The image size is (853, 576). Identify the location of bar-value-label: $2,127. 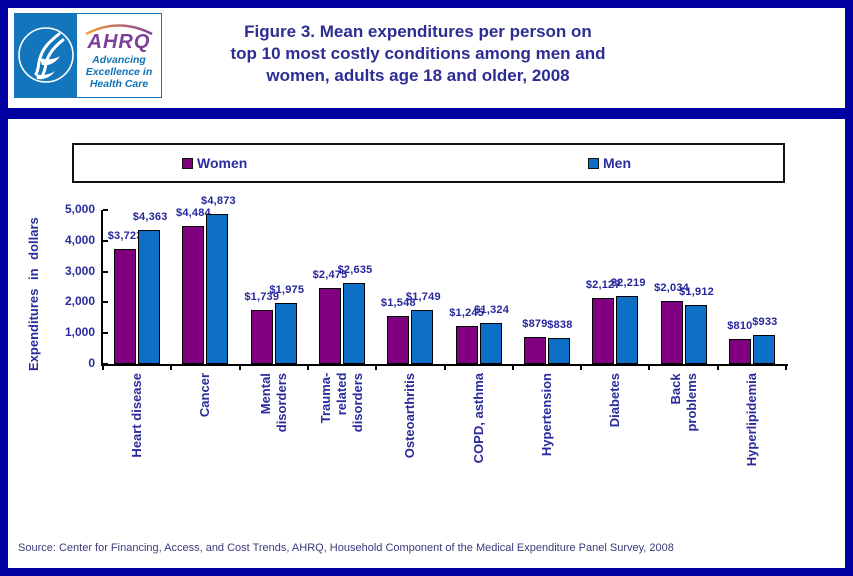
(603, 285).